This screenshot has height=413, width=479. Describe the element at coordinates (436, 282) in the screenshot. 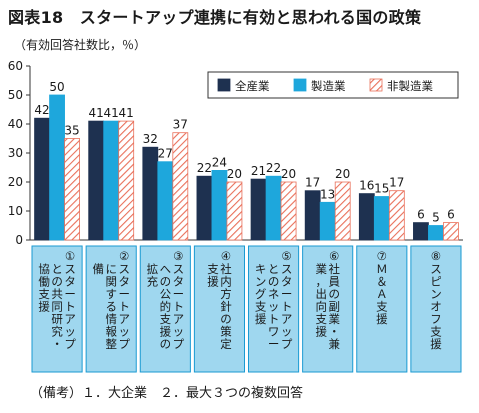

I see `category-label-char: ピ` at that location.